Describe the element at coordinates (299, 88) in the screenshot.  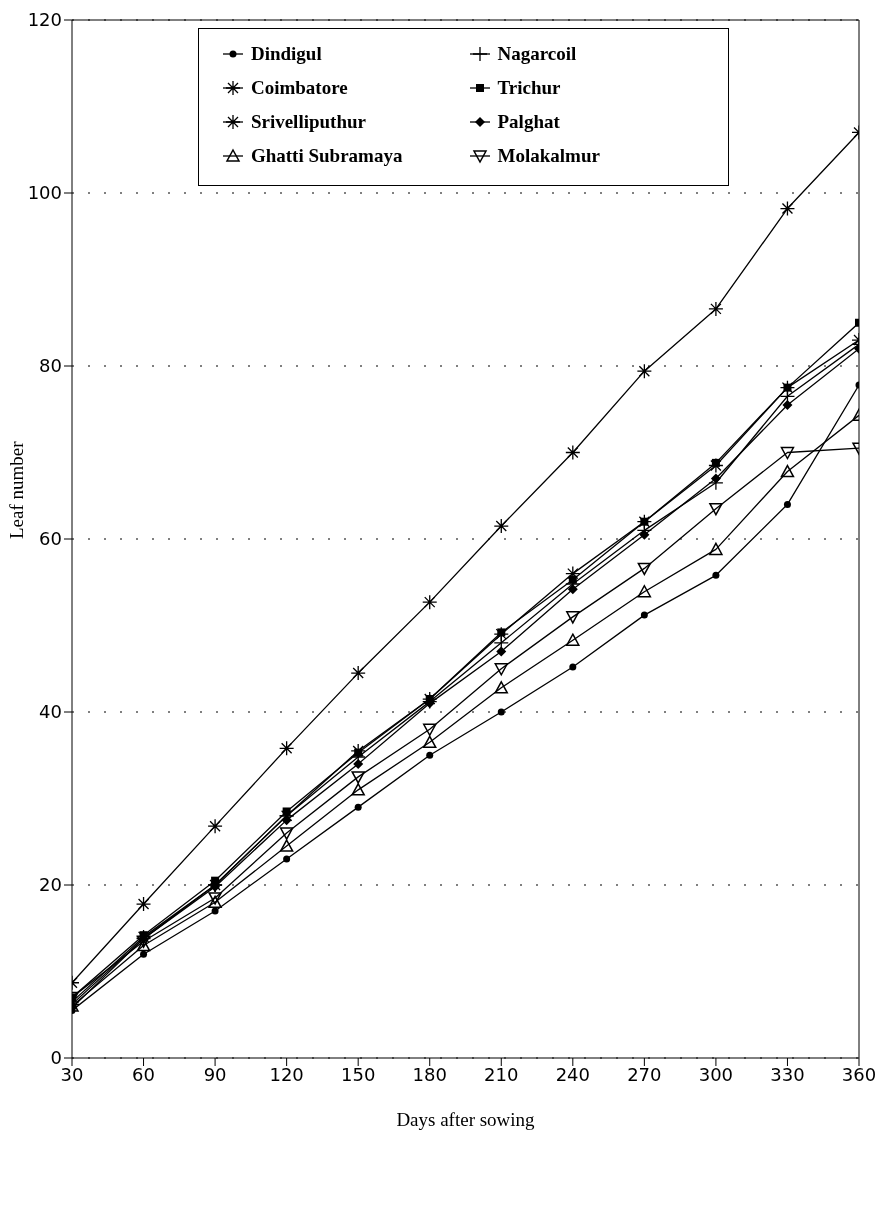
I see `legend-label: Coimbatore` at that location.